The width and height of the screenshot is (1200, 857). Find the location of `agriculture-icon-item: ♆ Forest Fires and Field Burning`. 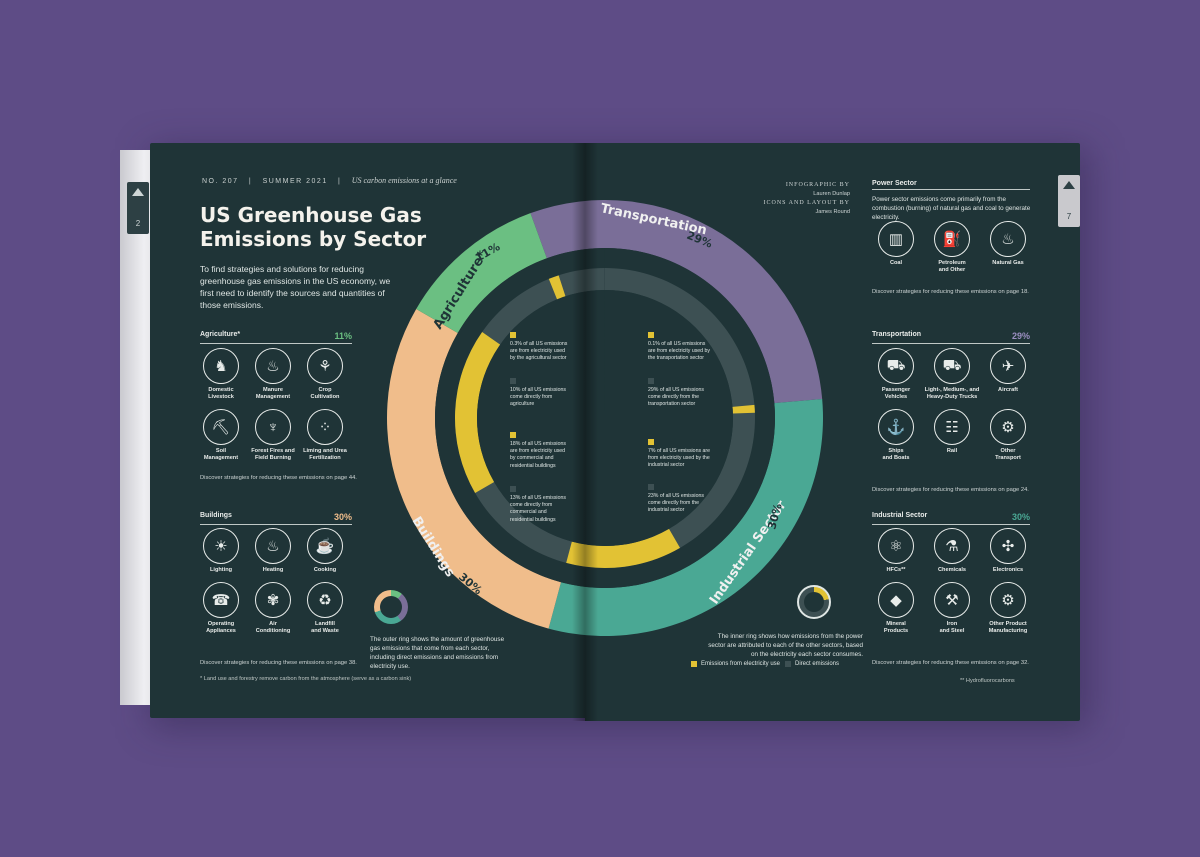

agriculture-icon-item: ♆ Forest Fires and Field Burning is located at coordinates (273, 435).